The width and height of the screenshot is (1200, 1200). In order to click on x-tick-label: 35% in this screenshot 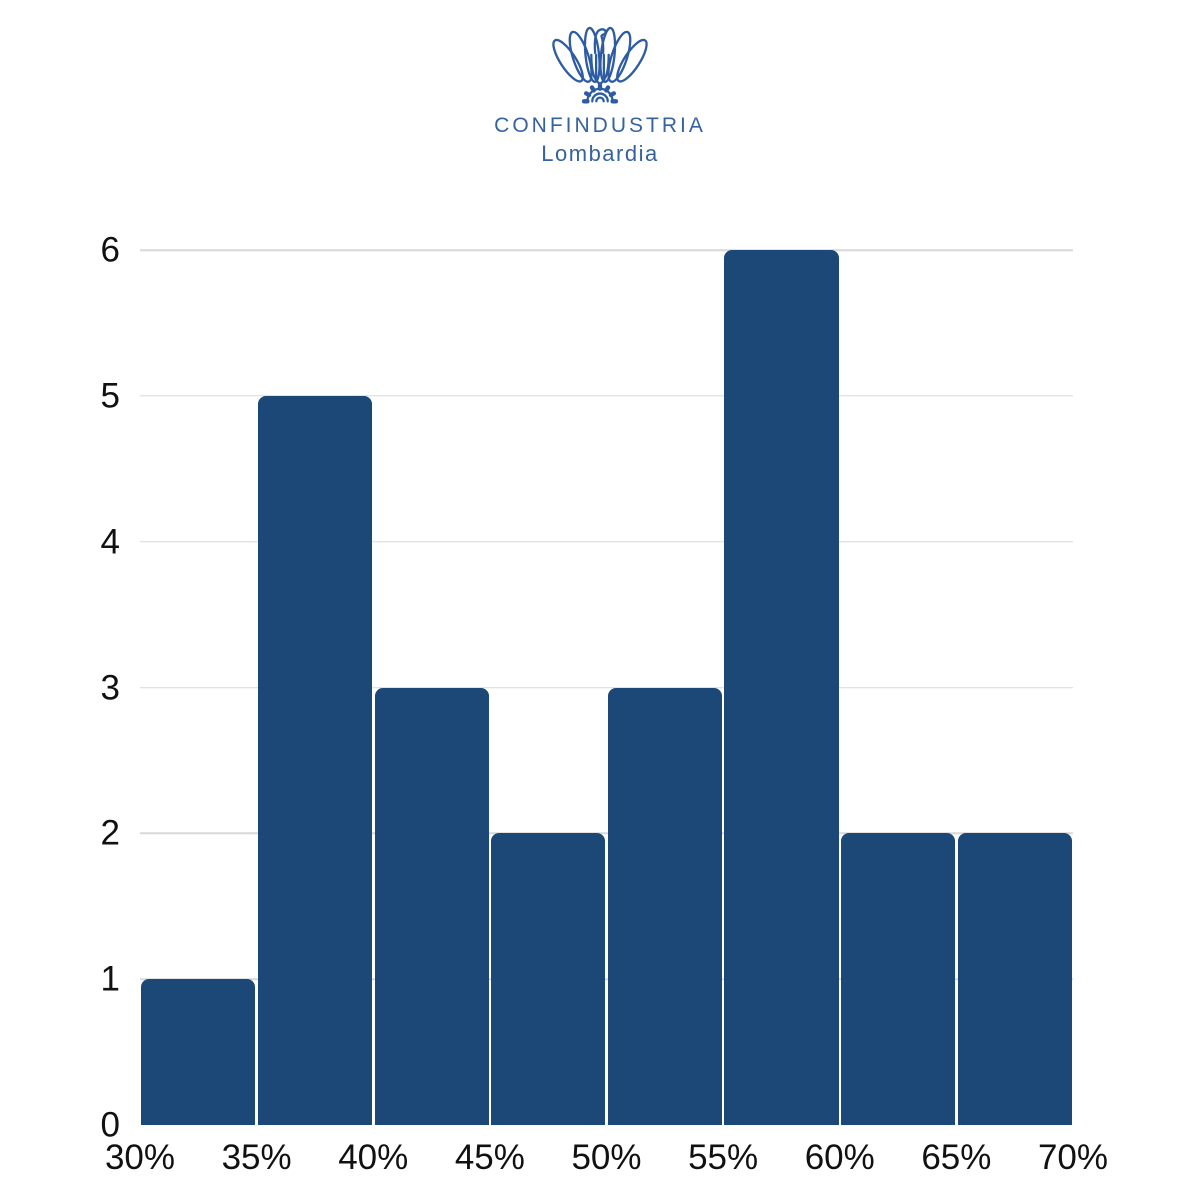, I will do `click(256, 1157)`.